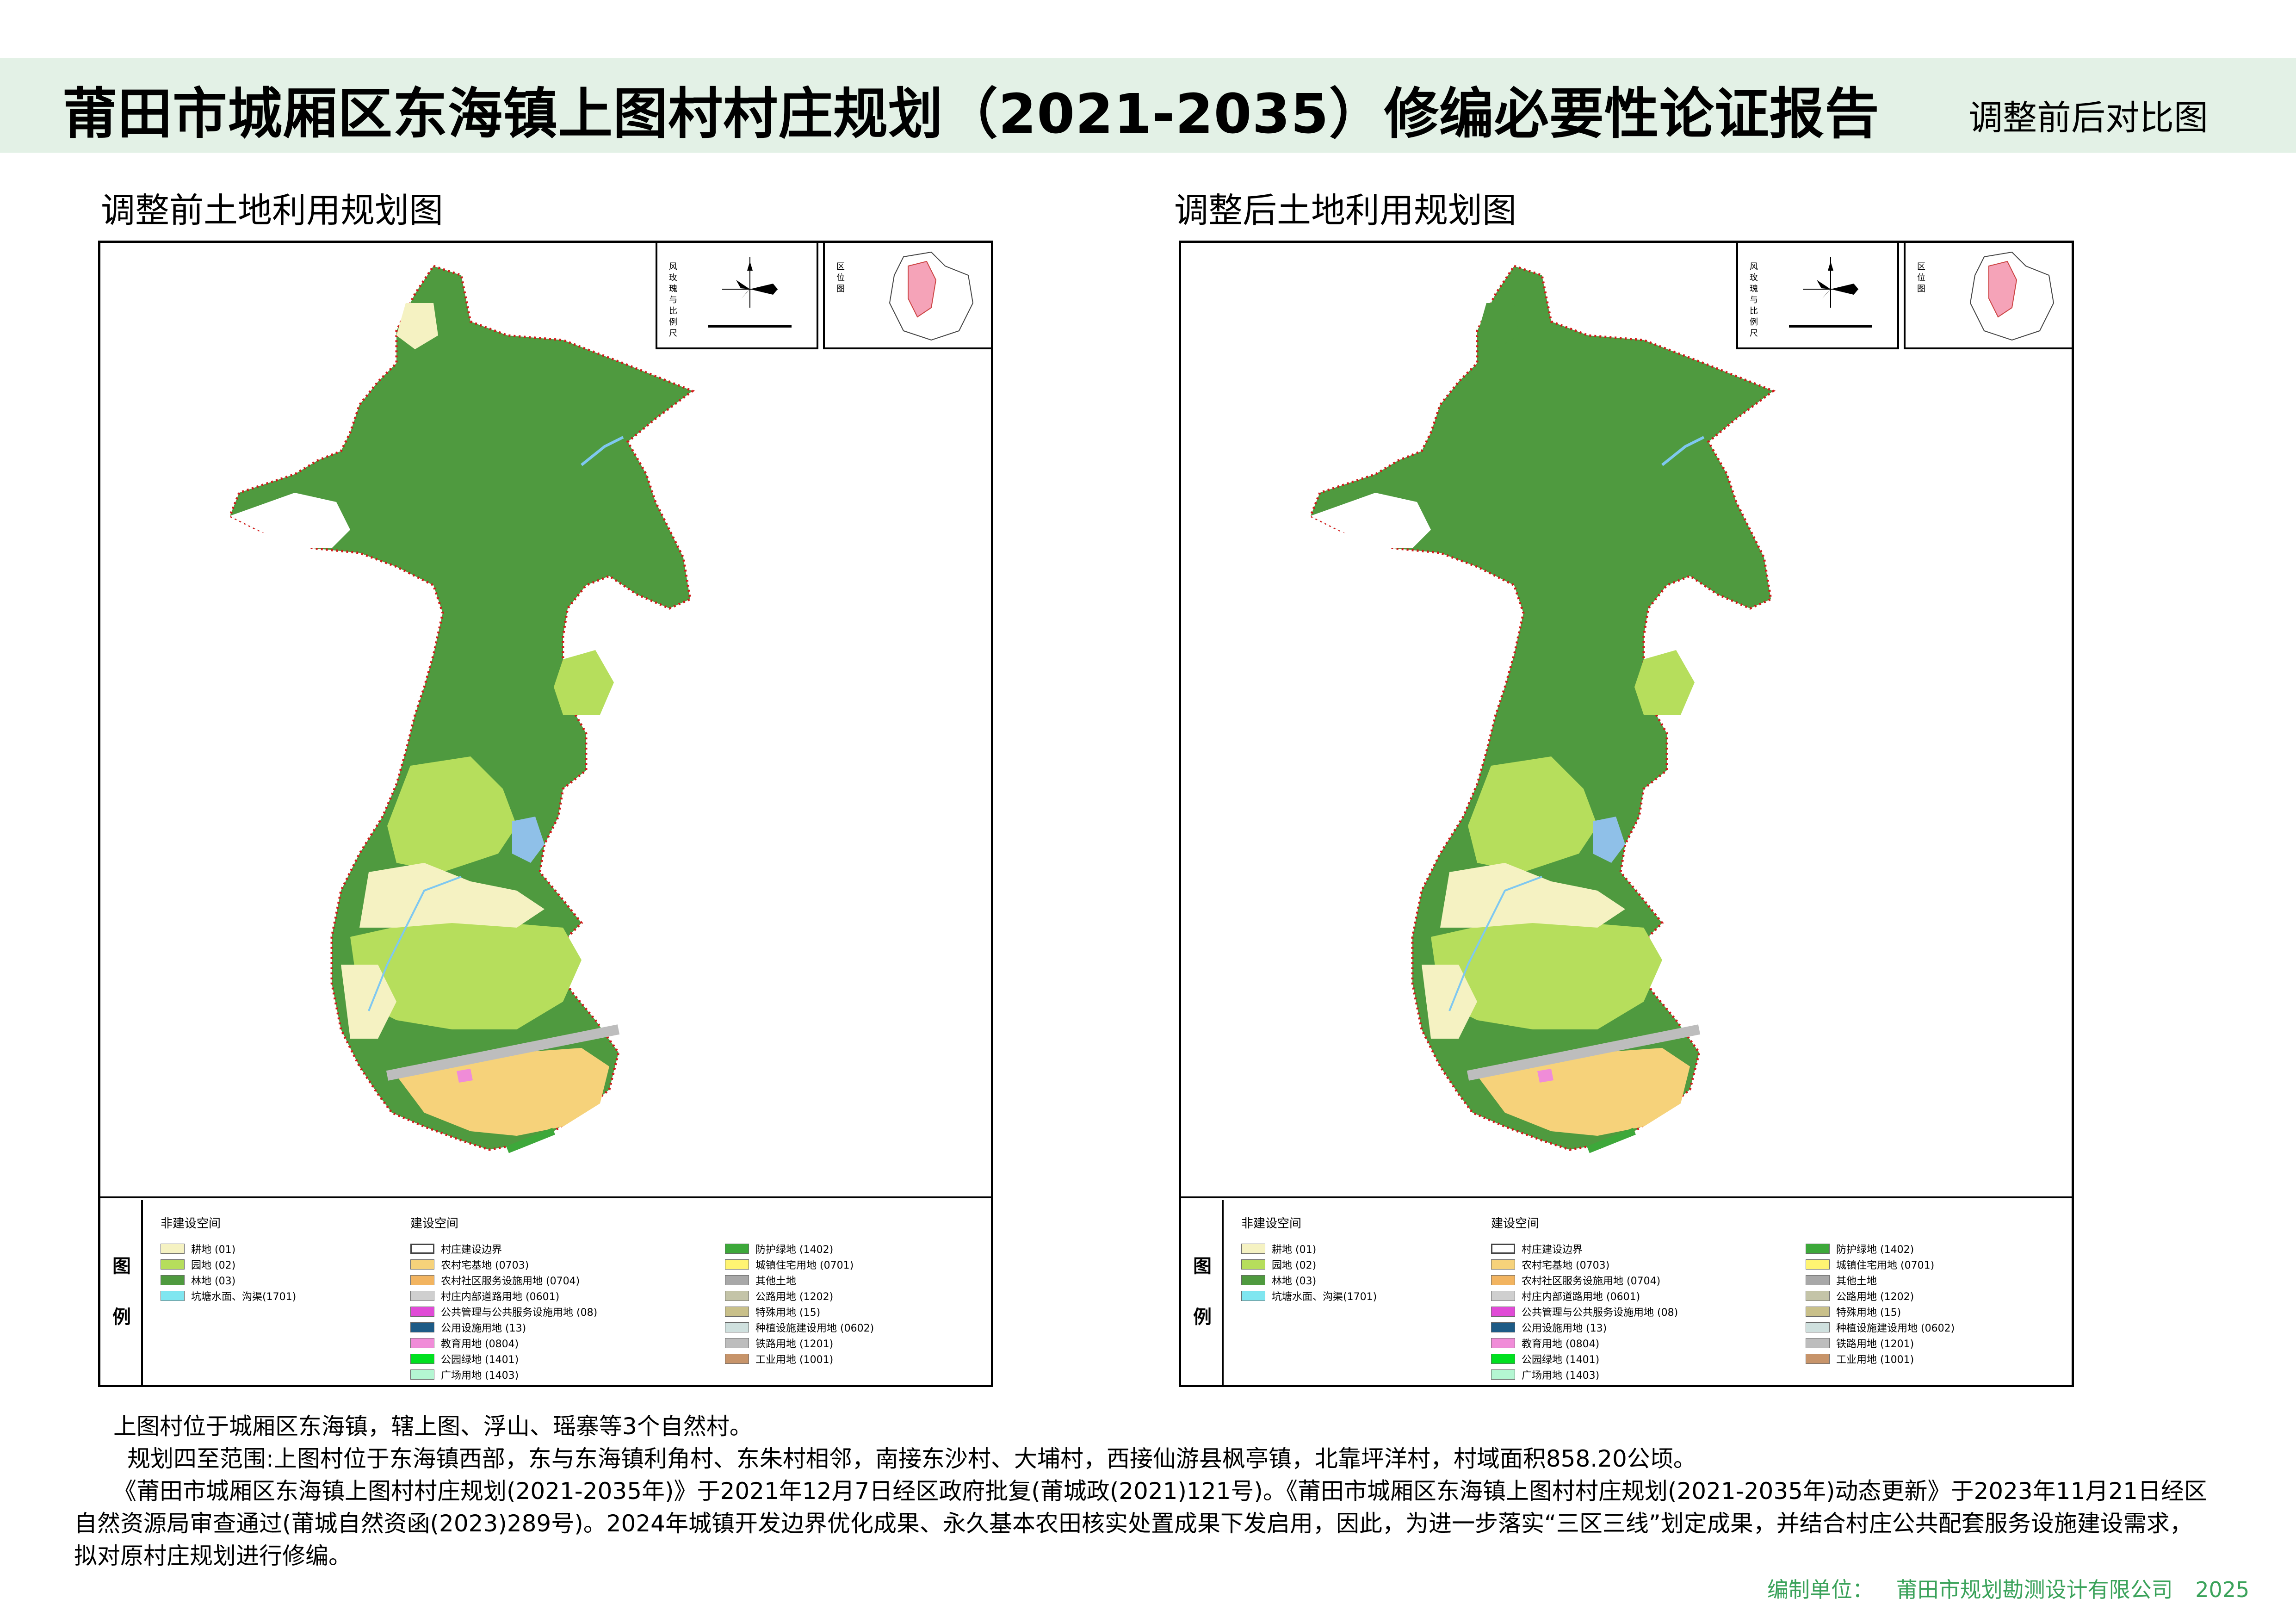 The height and width of the screenshot is (1623, 2296). Describe the element at coordinates (1278, 1249) in the screenshot. I see `legend-item: 耕地 (01)` at that location.